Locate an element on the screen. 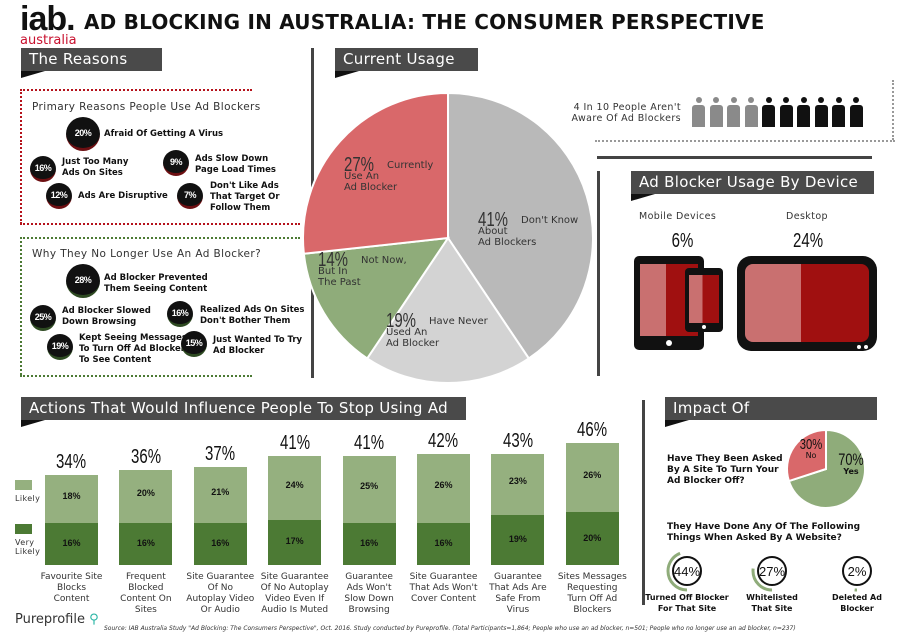 This screenshot has height=636, width=900. no-longer-border is located at coordinates (160, 238).